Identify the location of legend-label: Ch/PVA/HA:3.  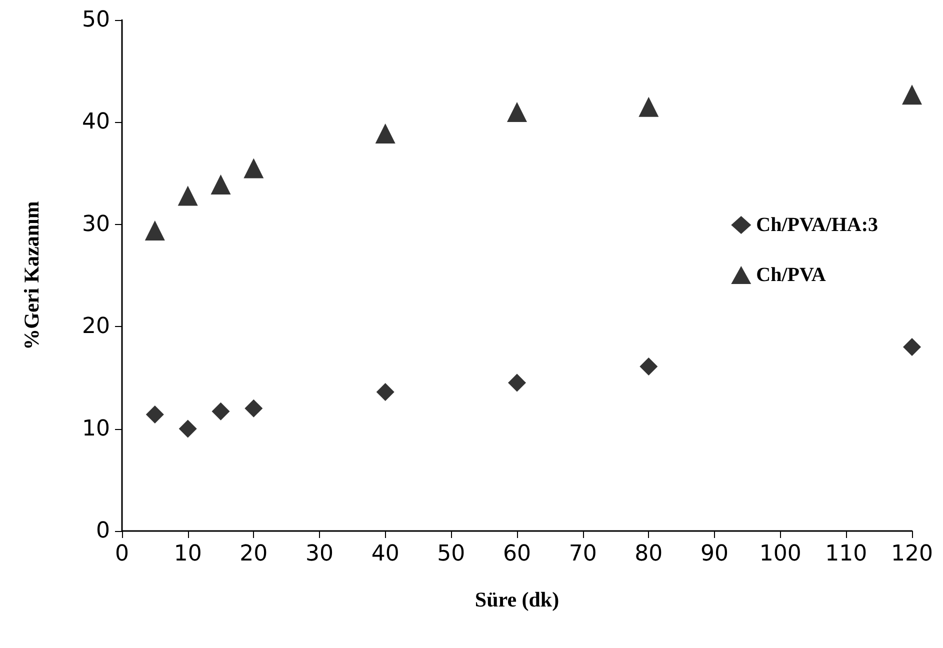
(817, 225).